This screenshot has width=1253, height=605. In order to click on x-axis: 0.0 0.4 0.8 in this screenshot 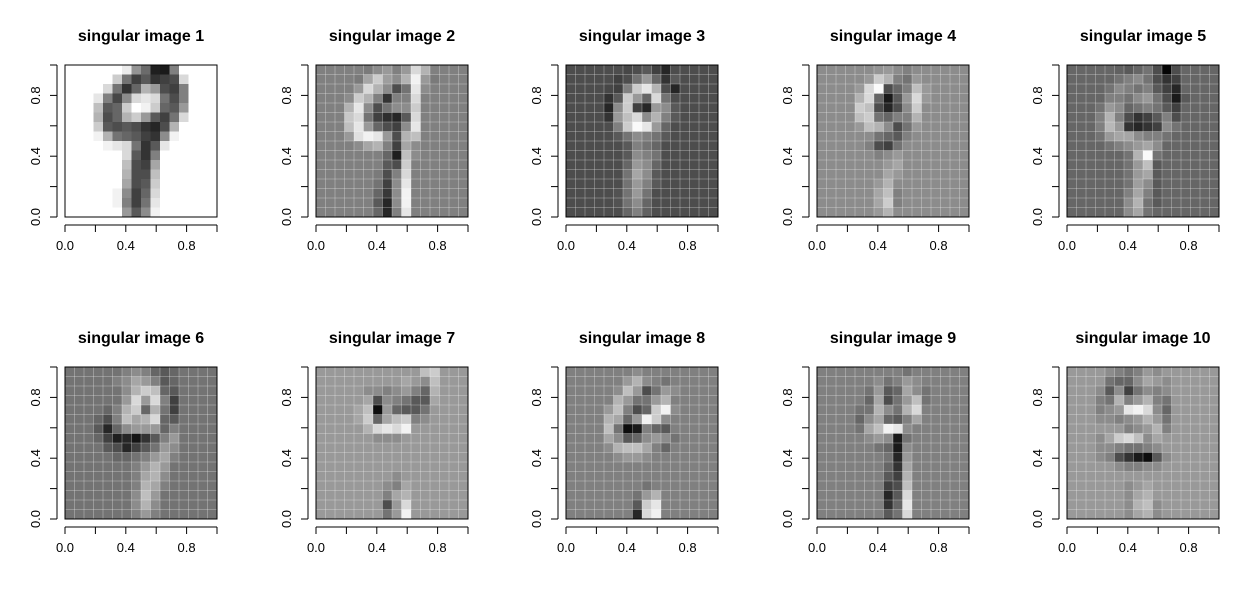, I will do `click(889, 540)`.